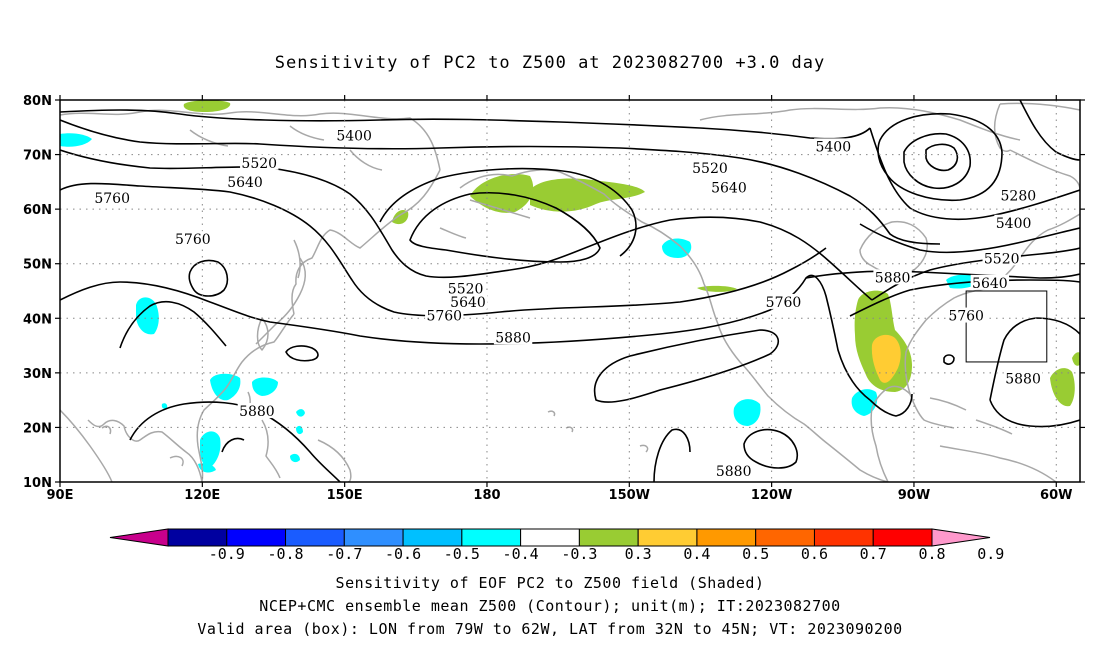 The width and height of the screenshot is (1100, 650). Describe the element at coordinates (1023, 379) in the screenshot. I see `contour-label-20: 5880` at that location.